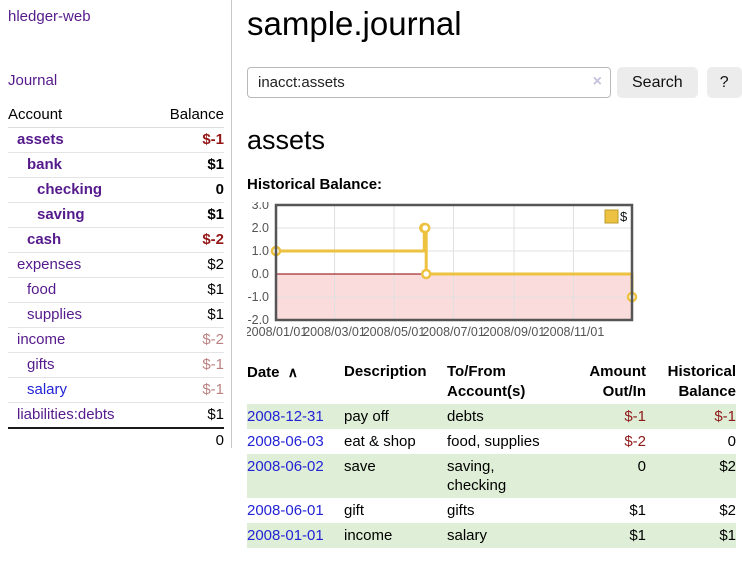  What do you see at coordinates (260, 274) in the screenshot?
I see `svg-text: 0.0` at bounding box center [260, 274].